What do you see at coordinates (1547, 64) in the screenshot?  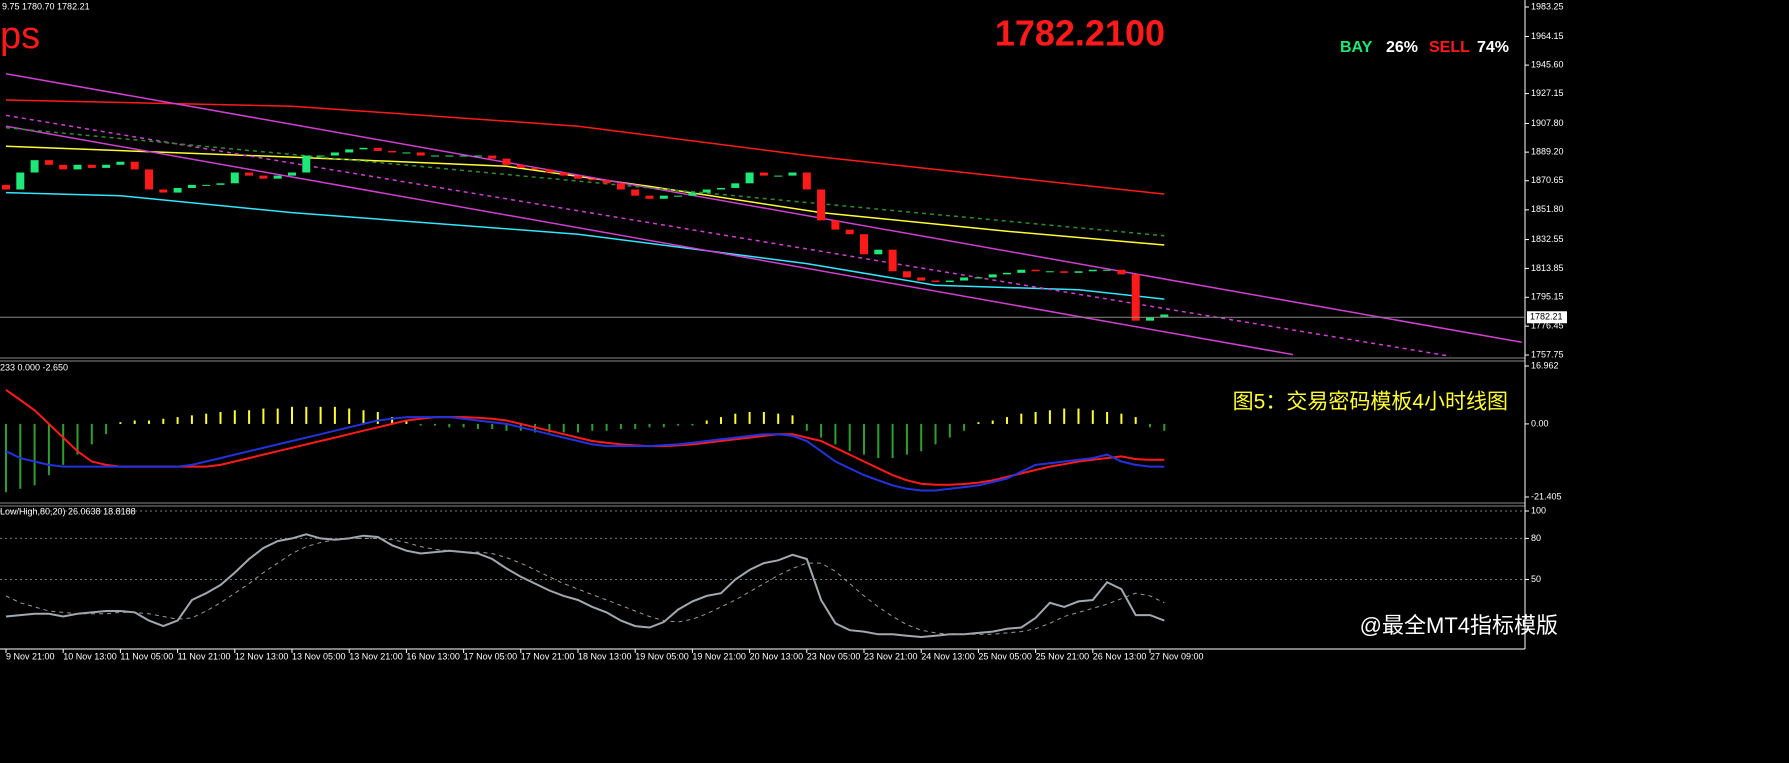 I see `y-tick-label: 1945.60` at bounding box center [1547, 64].